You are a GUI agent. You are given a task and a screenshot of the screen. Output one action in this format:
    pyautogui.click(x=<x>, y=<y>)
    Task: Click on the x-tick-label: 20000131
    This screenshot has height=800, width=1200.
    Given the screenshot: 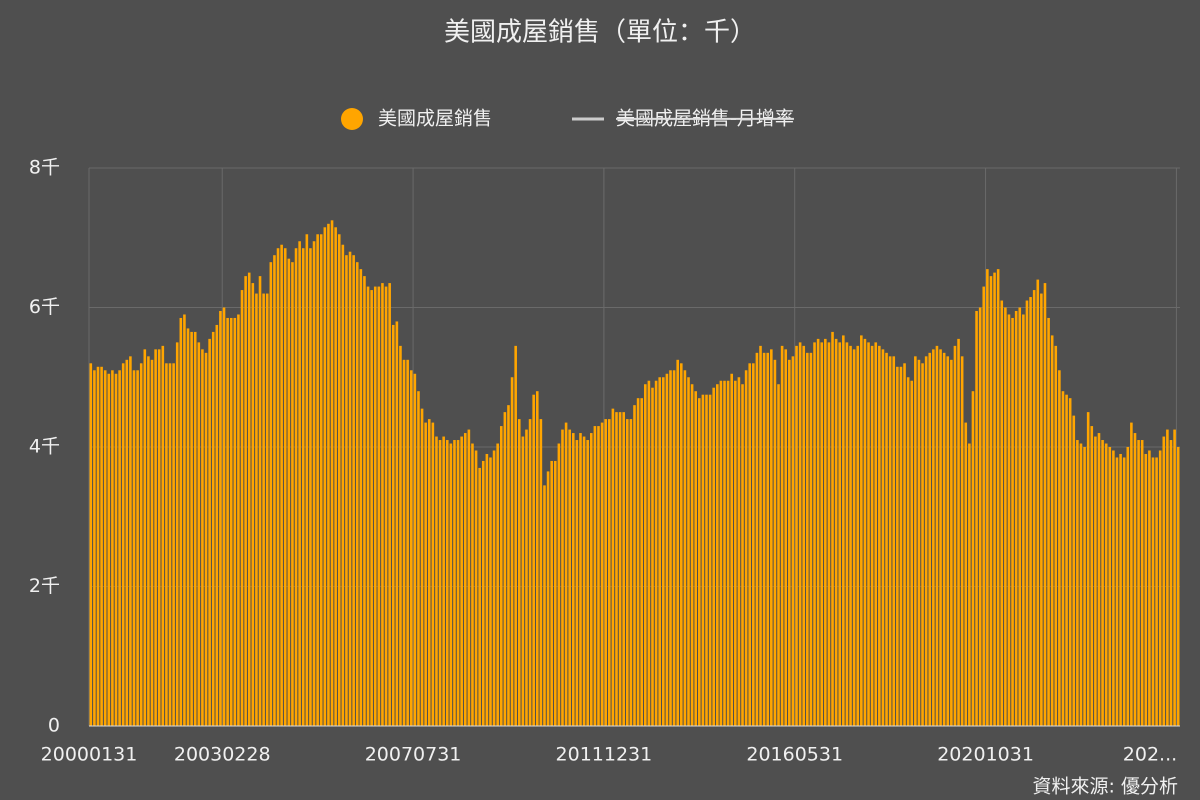 What is the action you would take?
    pyautogui.click(x=89, y=755)
    